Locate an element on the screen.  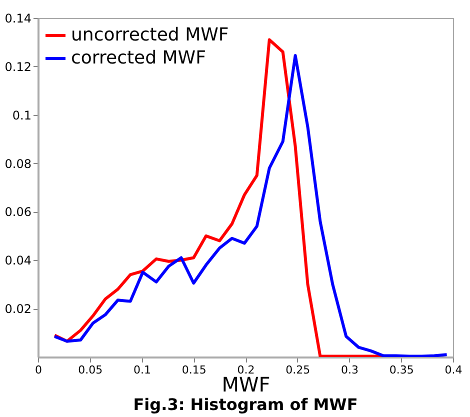
x-tick-label: 0.35 is located at coordinates (401, 370).